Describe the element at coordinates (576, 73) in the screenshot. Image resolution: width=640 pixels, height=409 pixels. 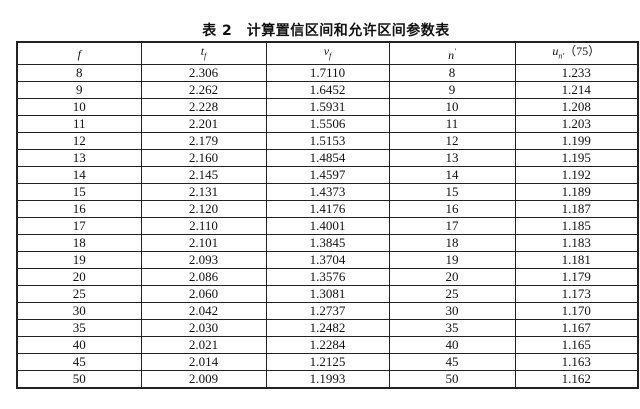
I see `cell-u-n-prime-75: 1.233` at that location.